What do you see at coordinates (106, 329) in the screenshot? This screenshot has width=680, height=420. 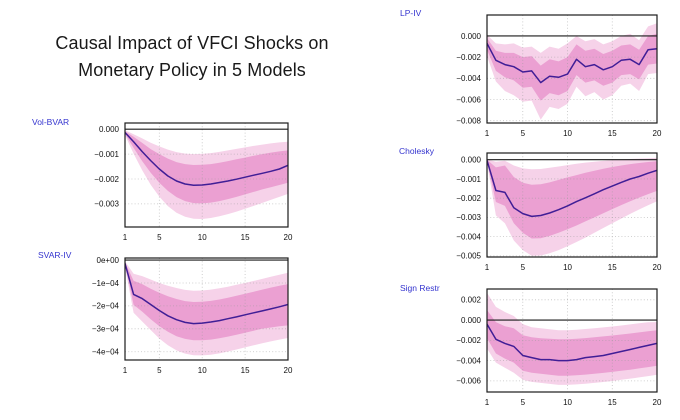 I see `y-axis-tick-label: −3e−04` at bounding box center [106, 329].